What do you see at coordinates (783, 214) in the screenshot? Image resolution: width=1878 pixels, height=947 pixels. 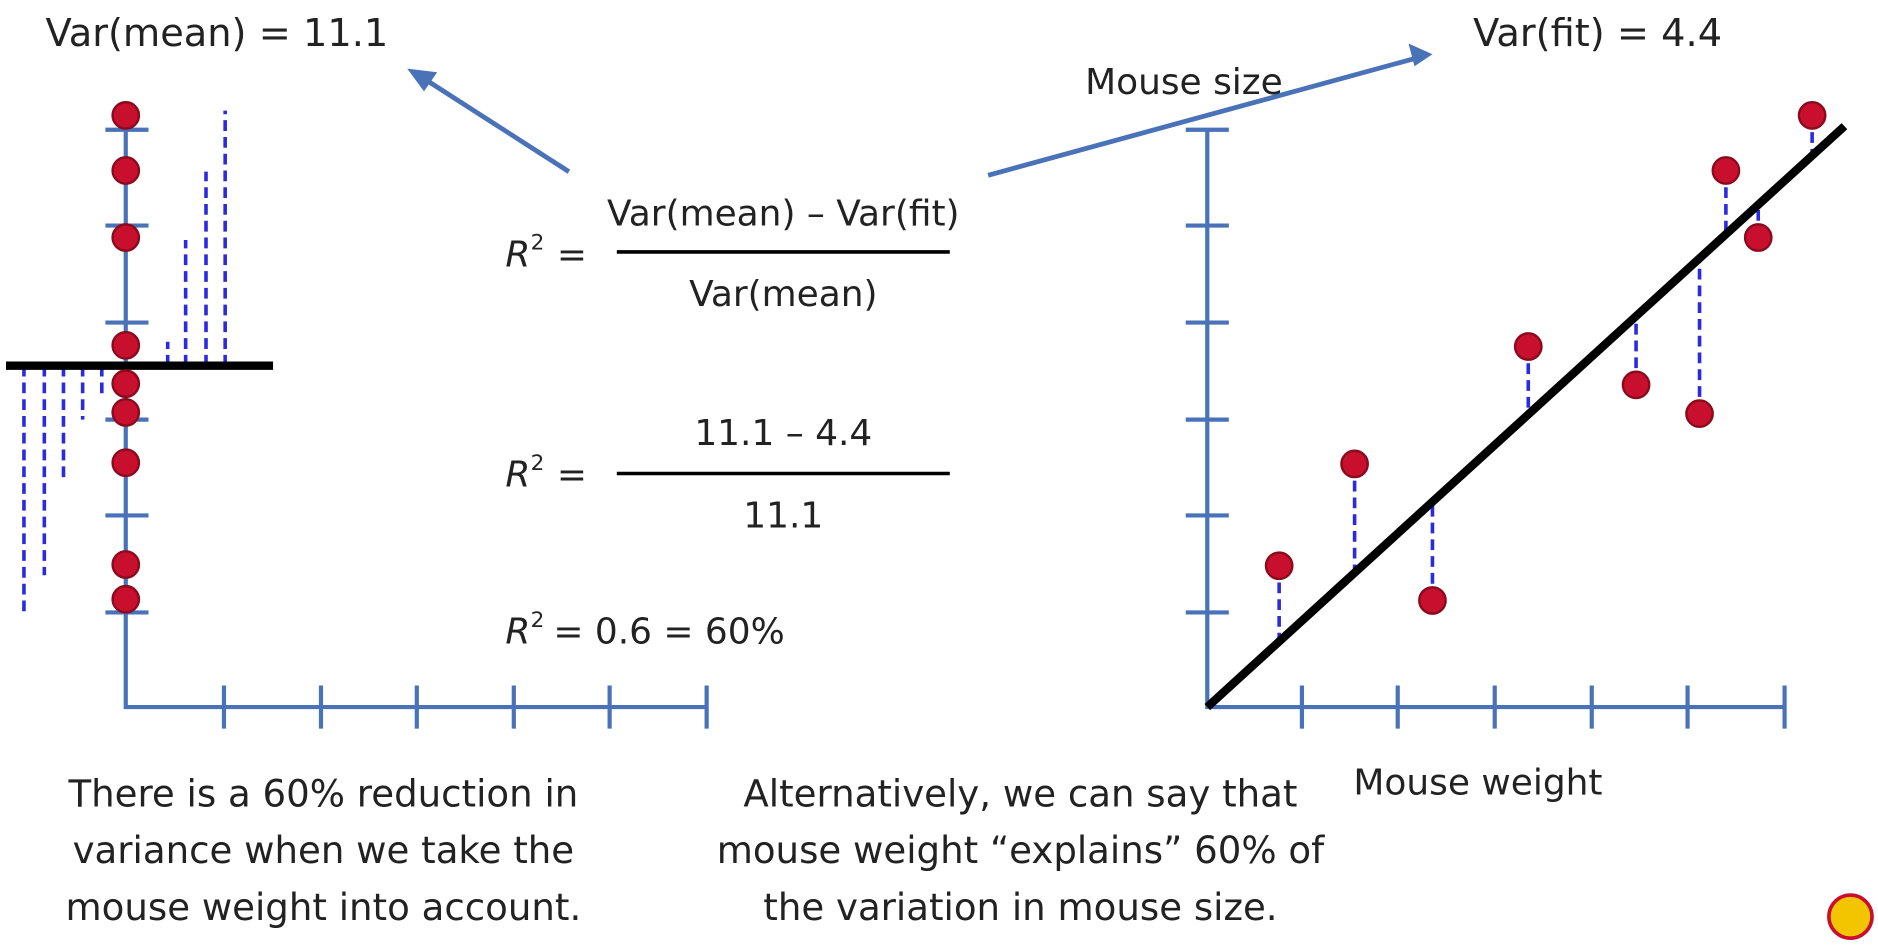 I see `numerator: Var(mean) – Var(fit)` at bounding box center [783, 214].